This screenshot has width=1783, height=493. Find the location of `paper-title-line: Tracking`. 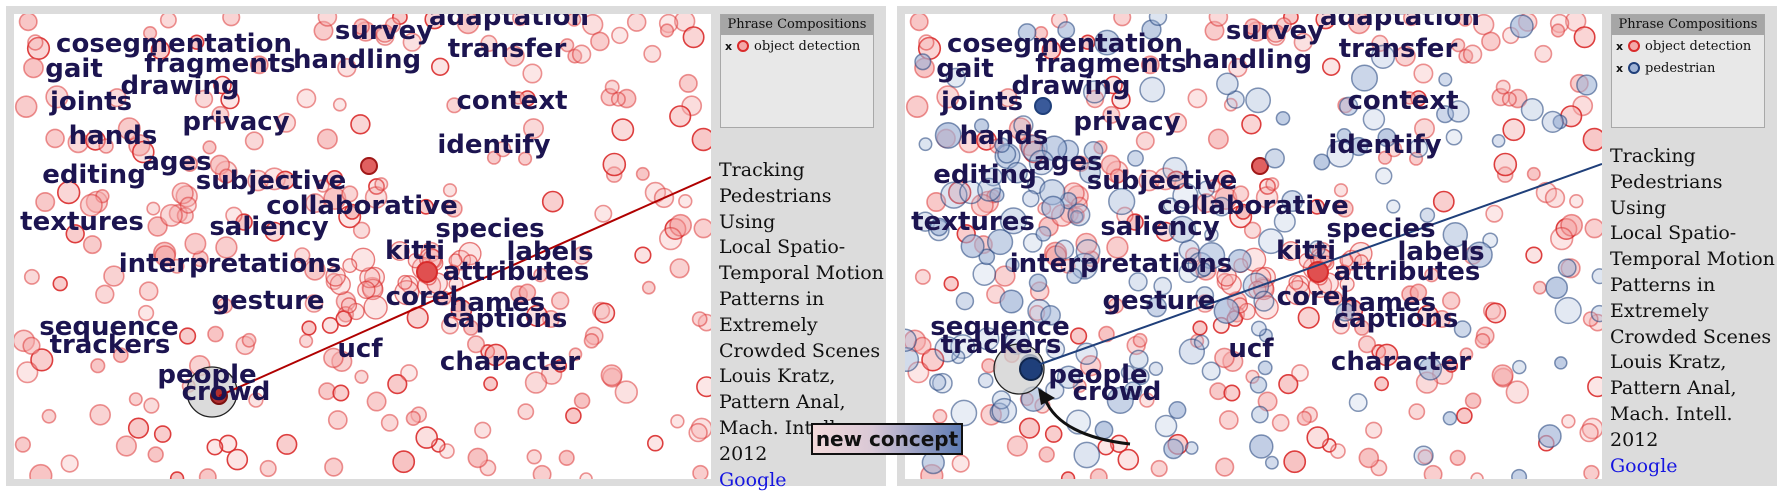

paper-title-line: Tracking is located at coordinates (1653, 156).